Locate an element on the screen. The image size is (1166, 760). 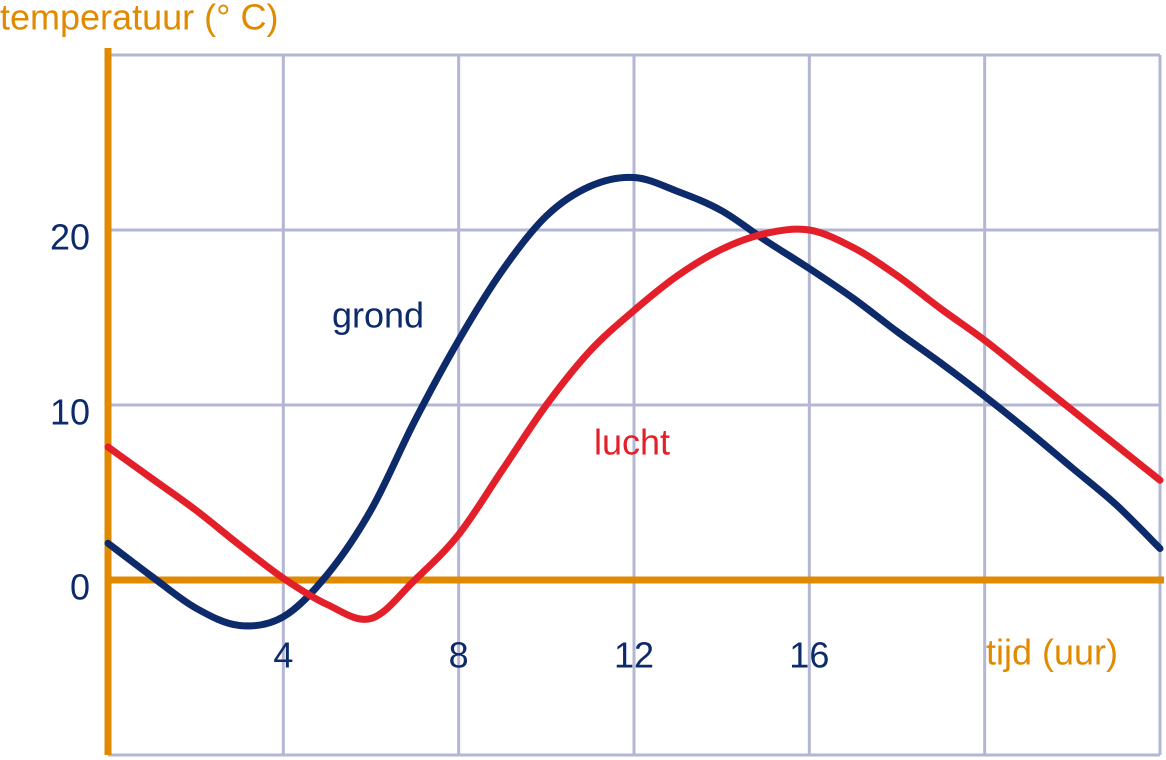
x-tick-label: 4 is located at coordinates (283, 655).